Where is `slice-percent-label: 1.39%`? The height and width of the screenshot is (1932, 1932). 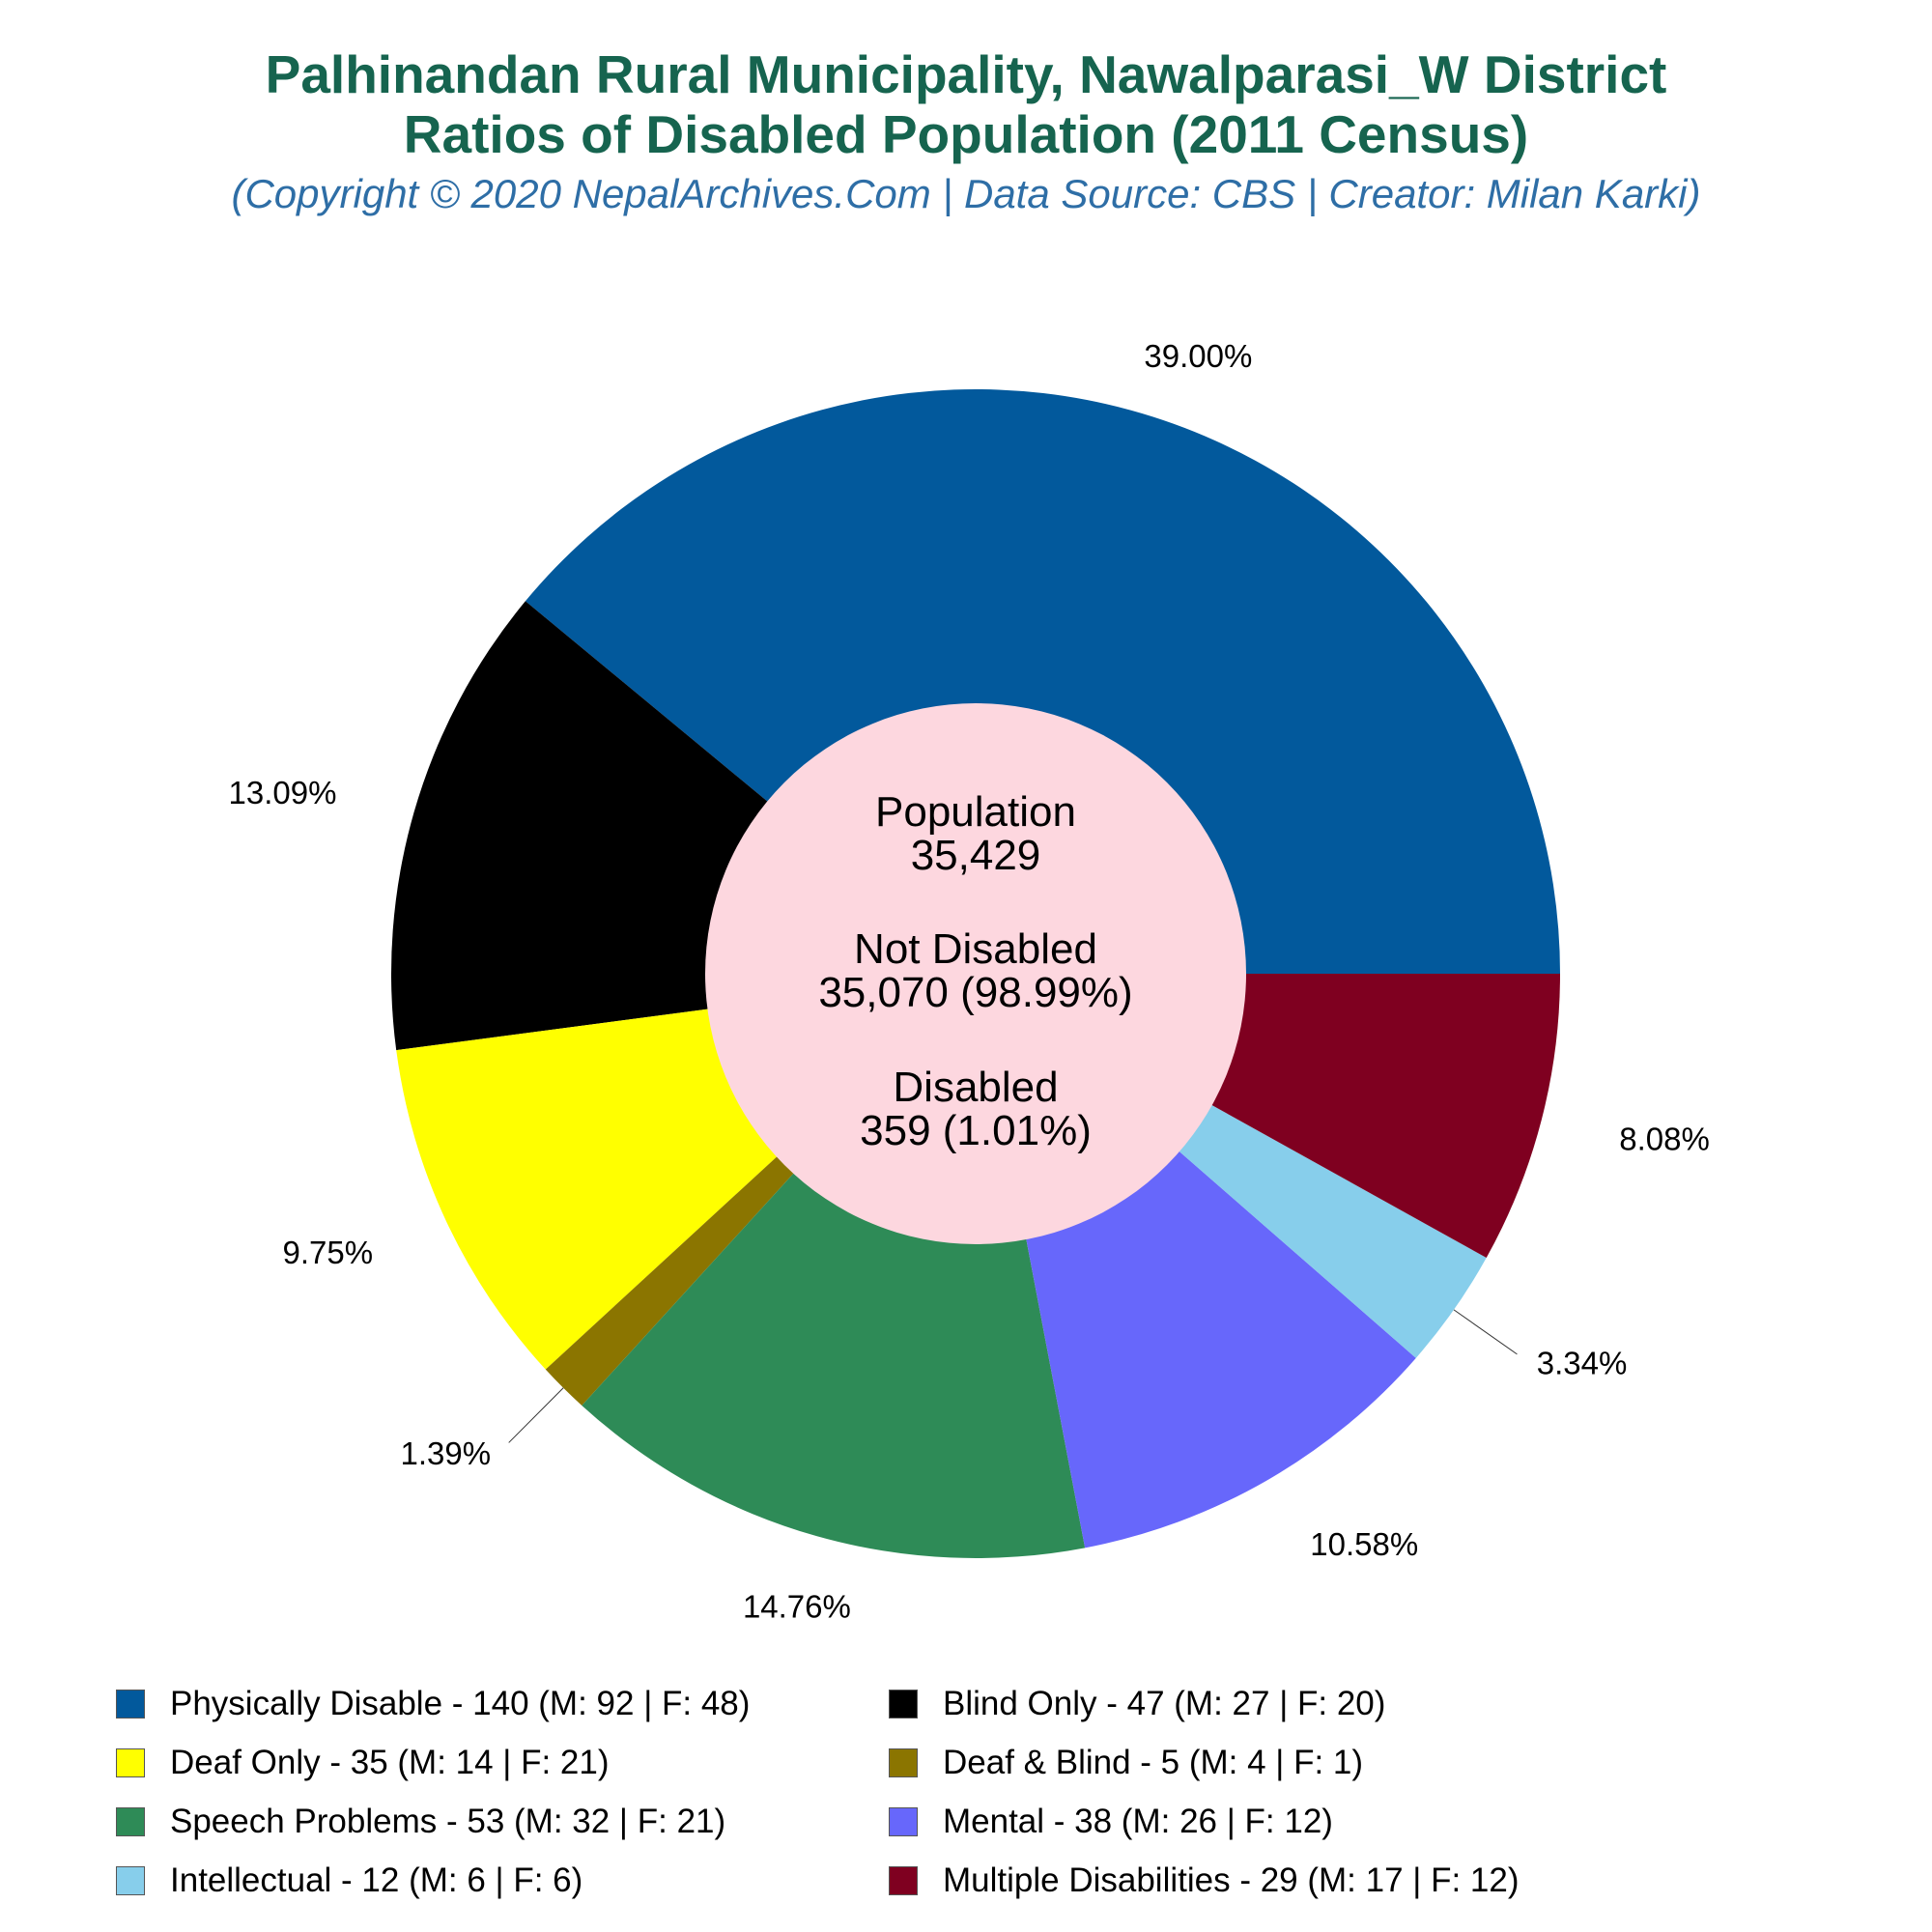
slice-percent-label: 1.39% is located at coordinates (446, 1453).